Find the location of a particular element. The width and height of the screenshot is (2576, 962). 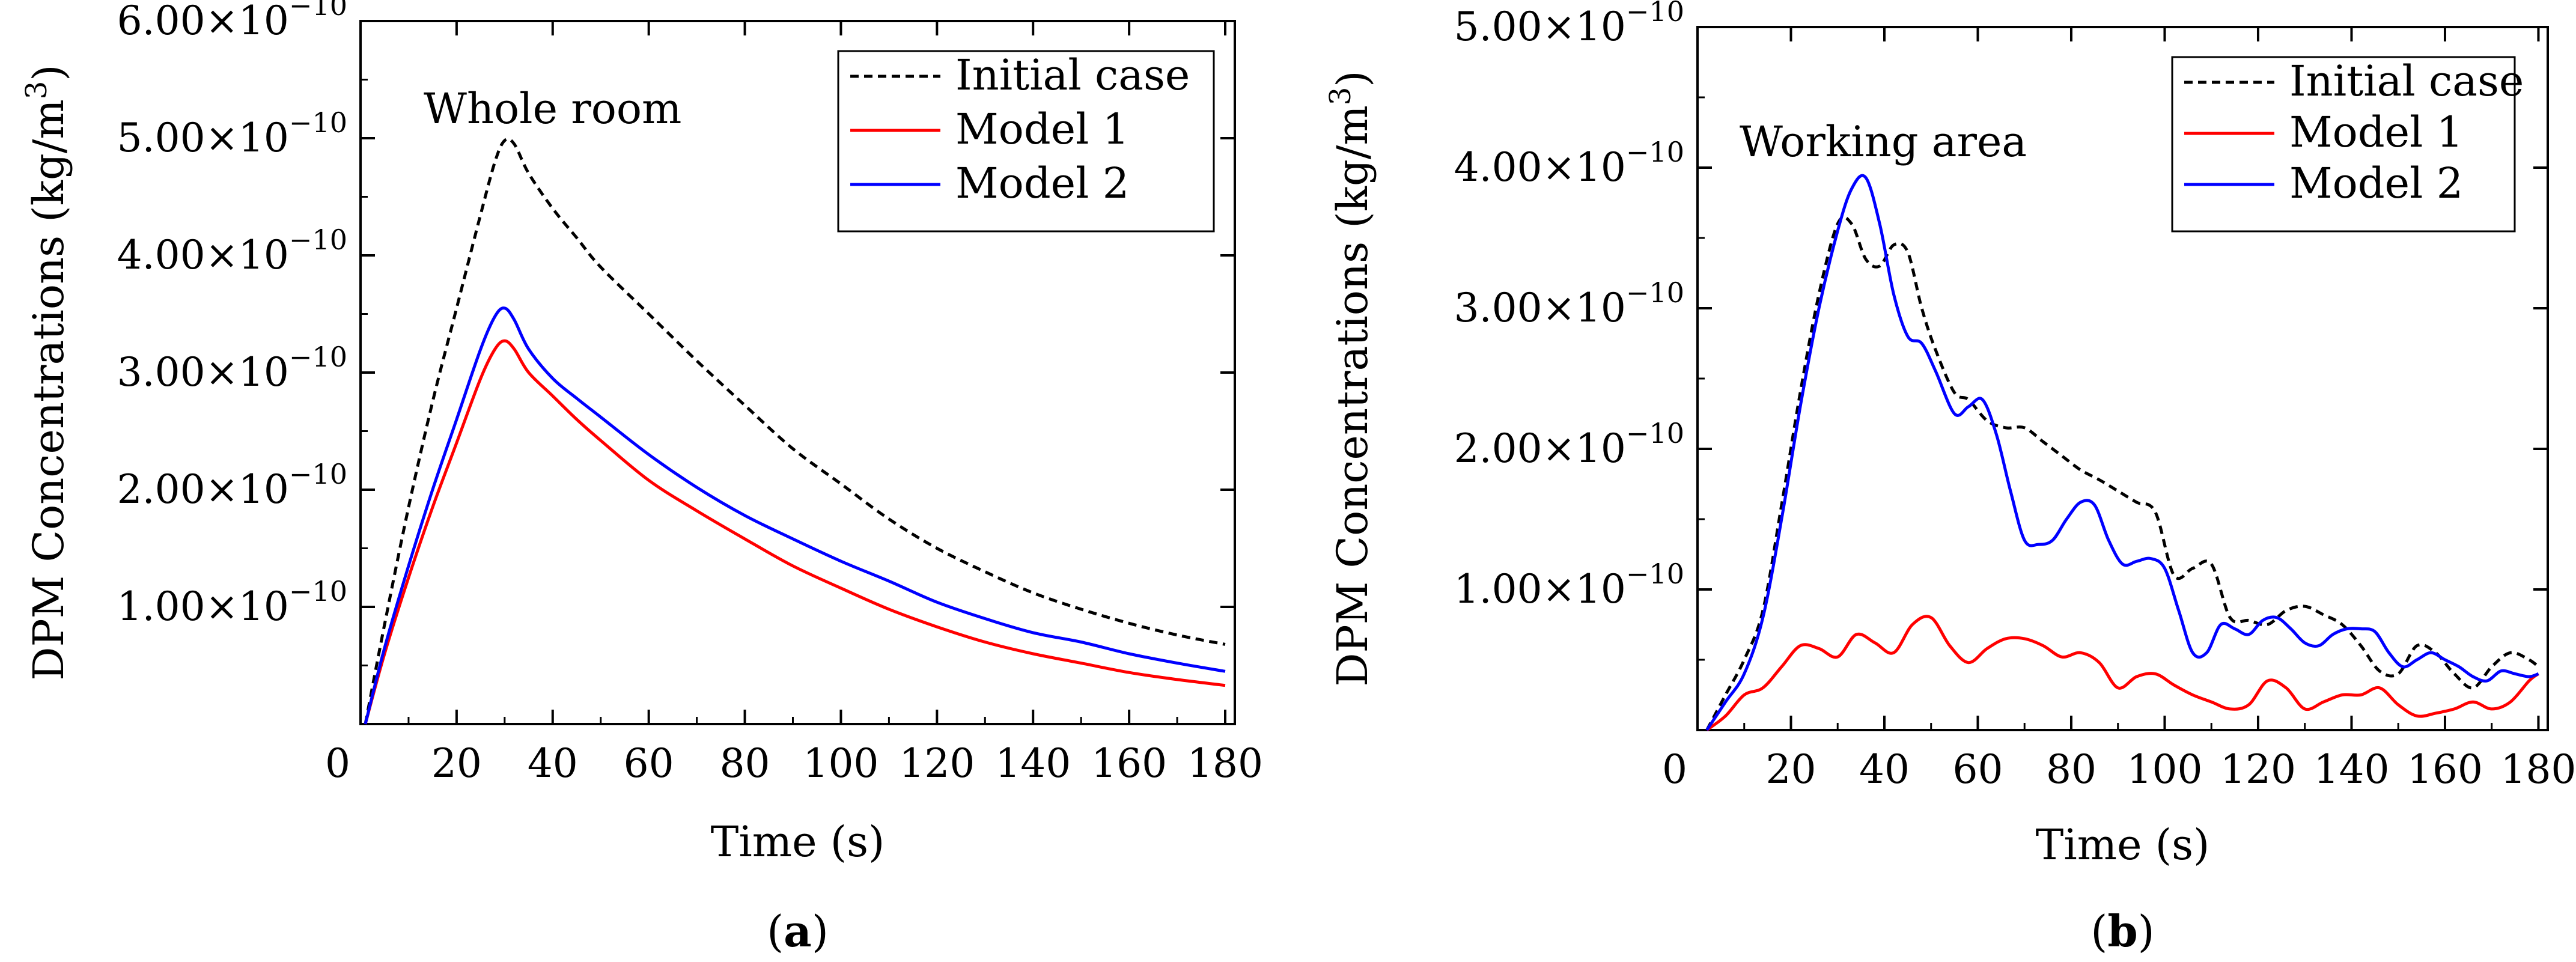

y-tick-label: 6.00×10−10 is located at coordinates (232, 22).